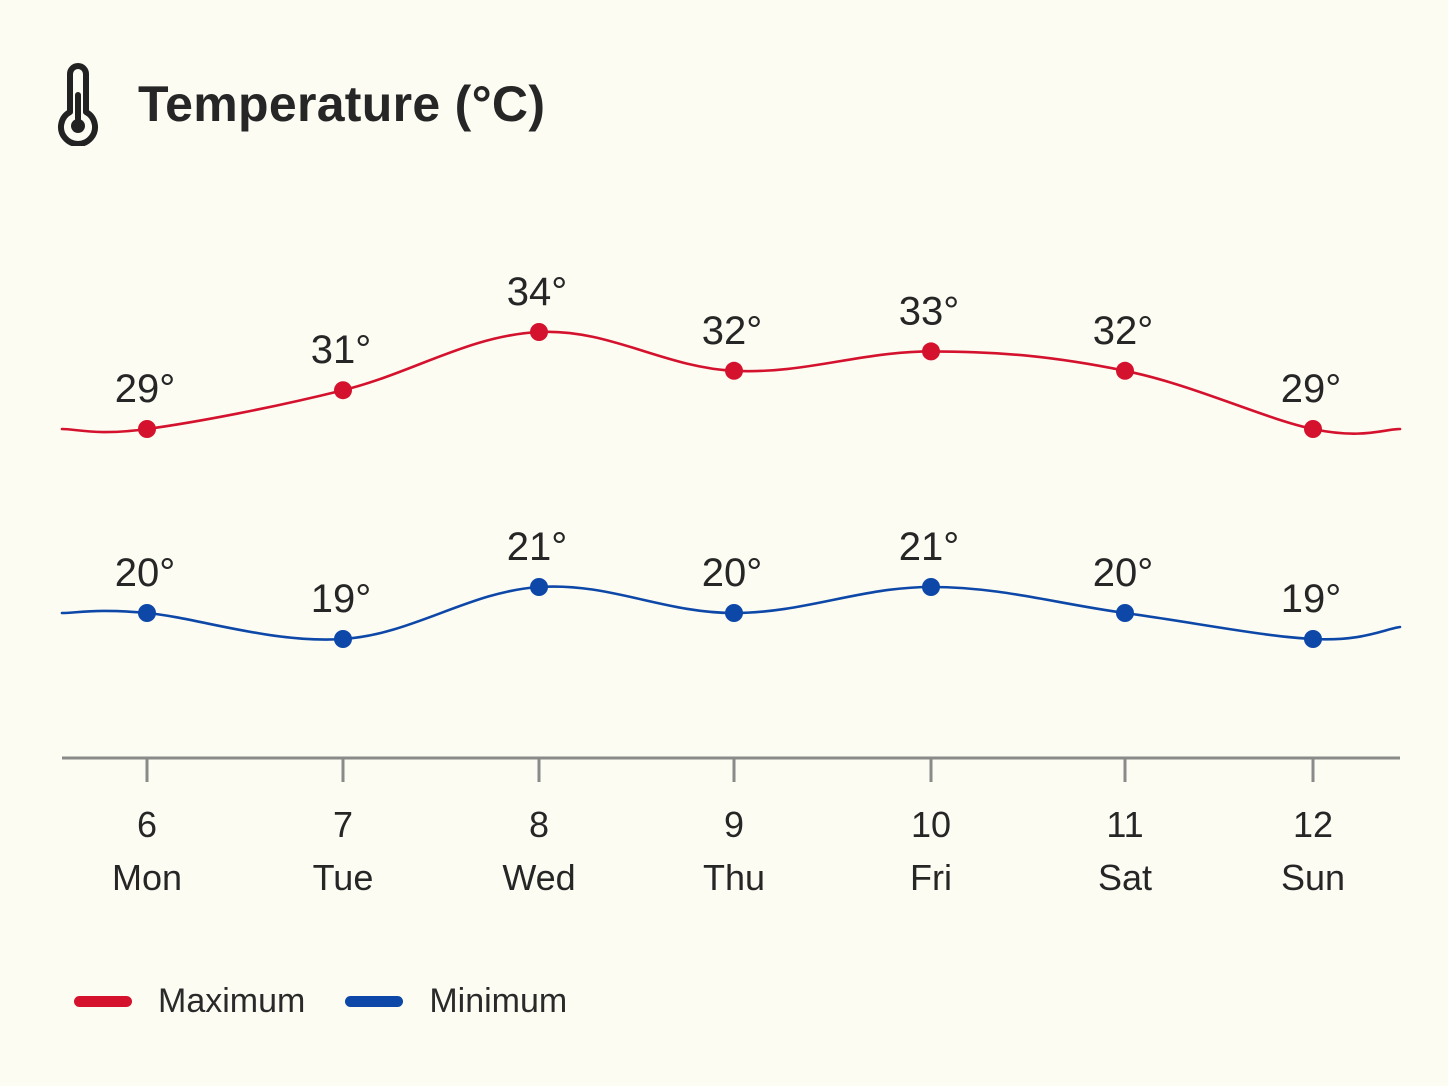 This screenshot has height=1086, width=1448. Describe the element at coordinates (343, 877) in the screenshot. I see `x-tick-label-day: Tue` at that location.